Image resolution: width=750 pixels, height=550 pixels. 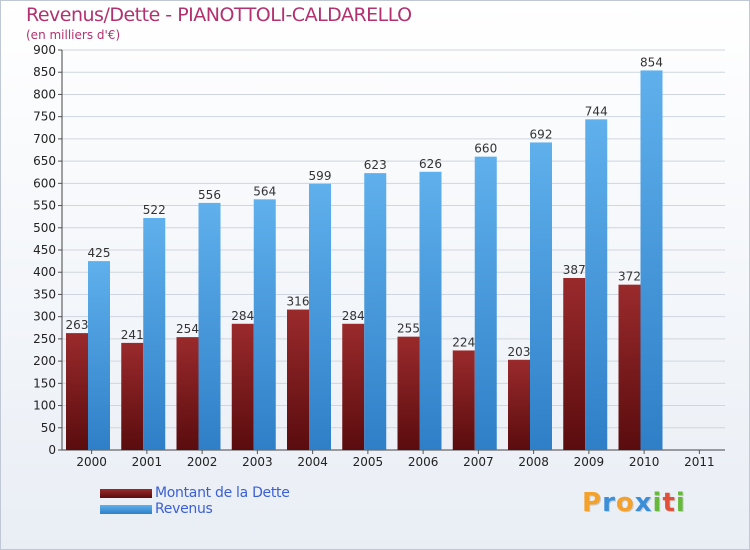 What do you see at coordinates (541, 134) in the screenshot?
I see `data-label-revenus: 692` at bounding box center [541, 134].